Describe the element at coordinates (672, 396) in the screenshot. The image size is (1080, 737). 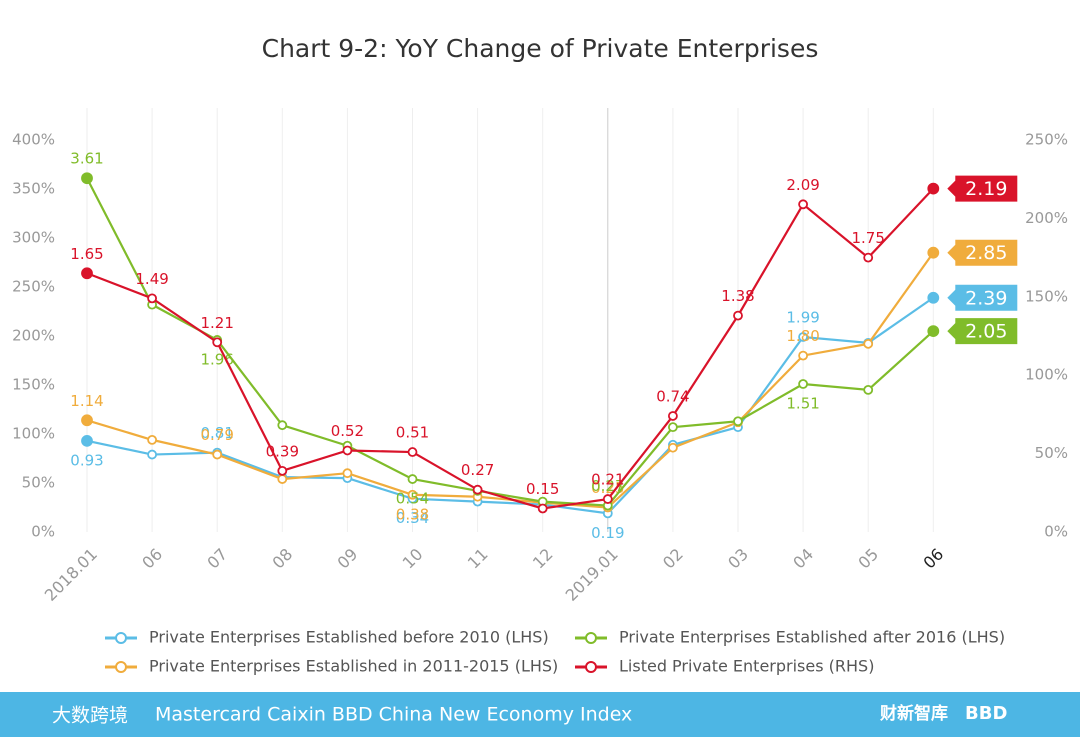
I see `data-label: 0.74` at that location.